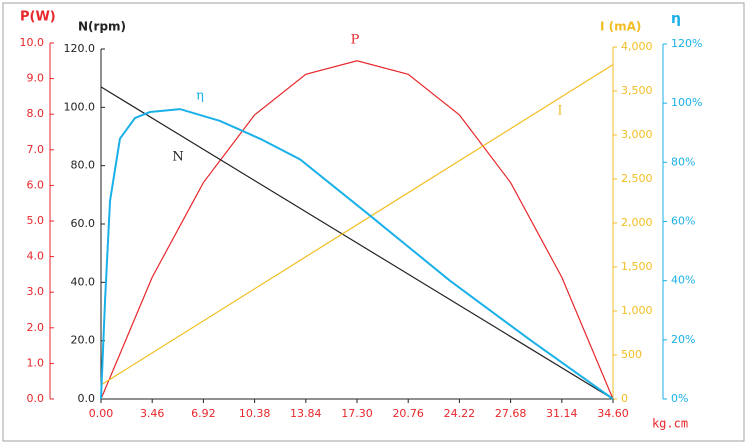 The image size is (748, 447). Describe the element at coordinates (32, 42) in the screenshot. I see `y-tick-label: 10.0` at that location.